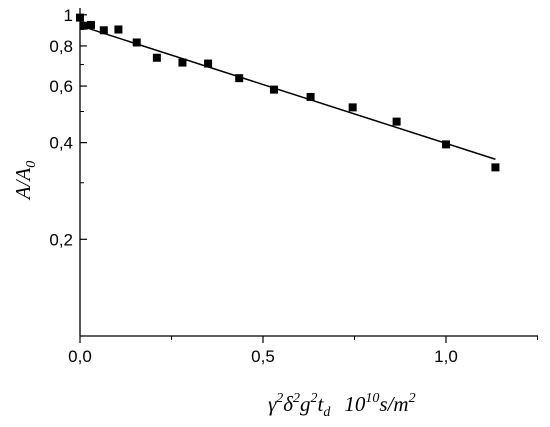 Image resolution: width=550 pixels, height=427 pixels. Describe the element at coordinates (263, 356) in the screenshot. I see `x-tick-label: 0,5` at that location.